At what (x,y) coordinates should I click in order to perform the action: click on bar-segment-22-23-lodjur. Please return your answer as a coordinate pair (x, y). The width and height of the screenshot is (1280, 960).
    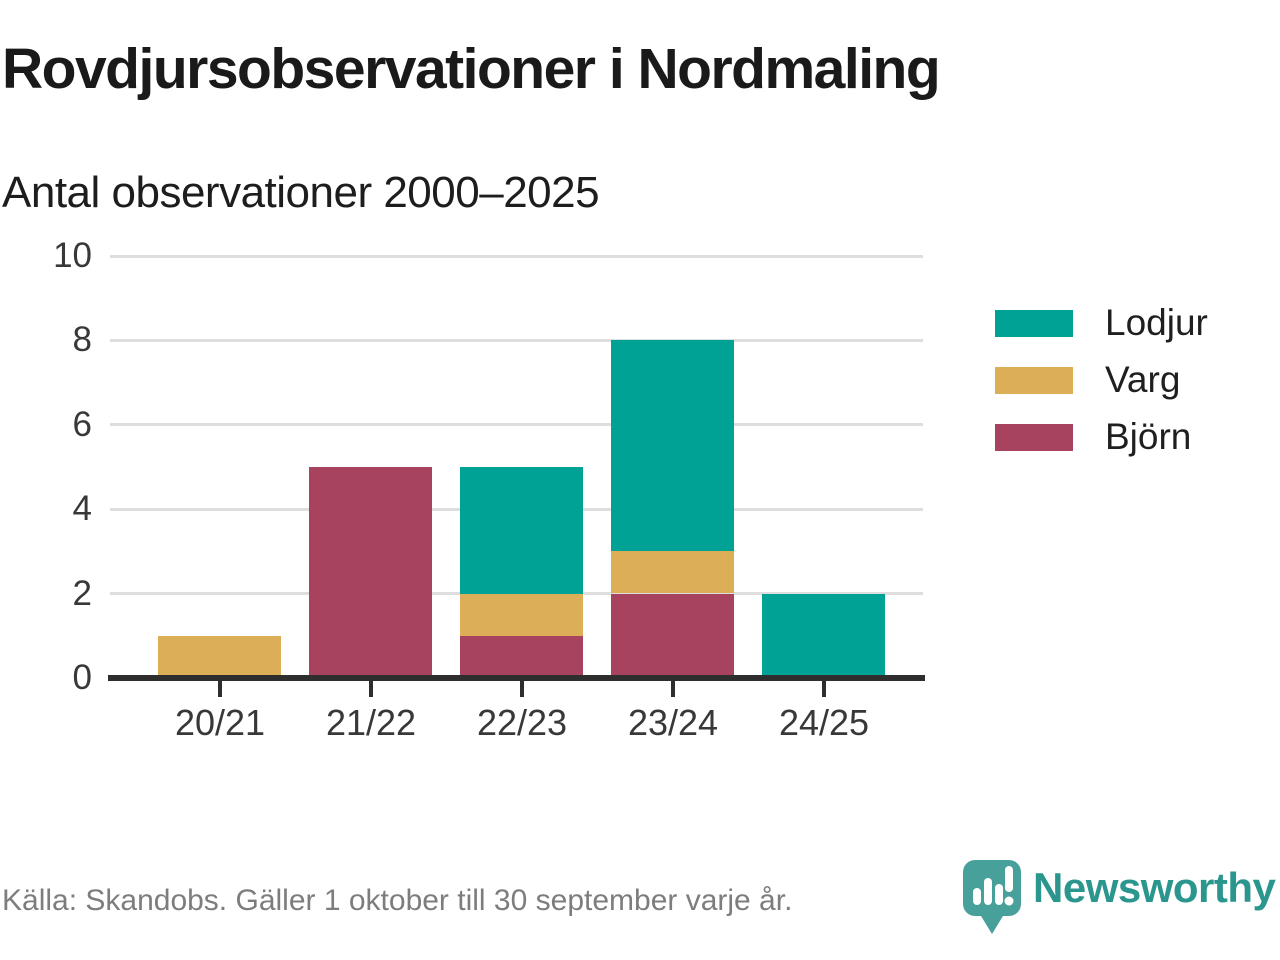
    Looking at the image, I should click on (521, 530).